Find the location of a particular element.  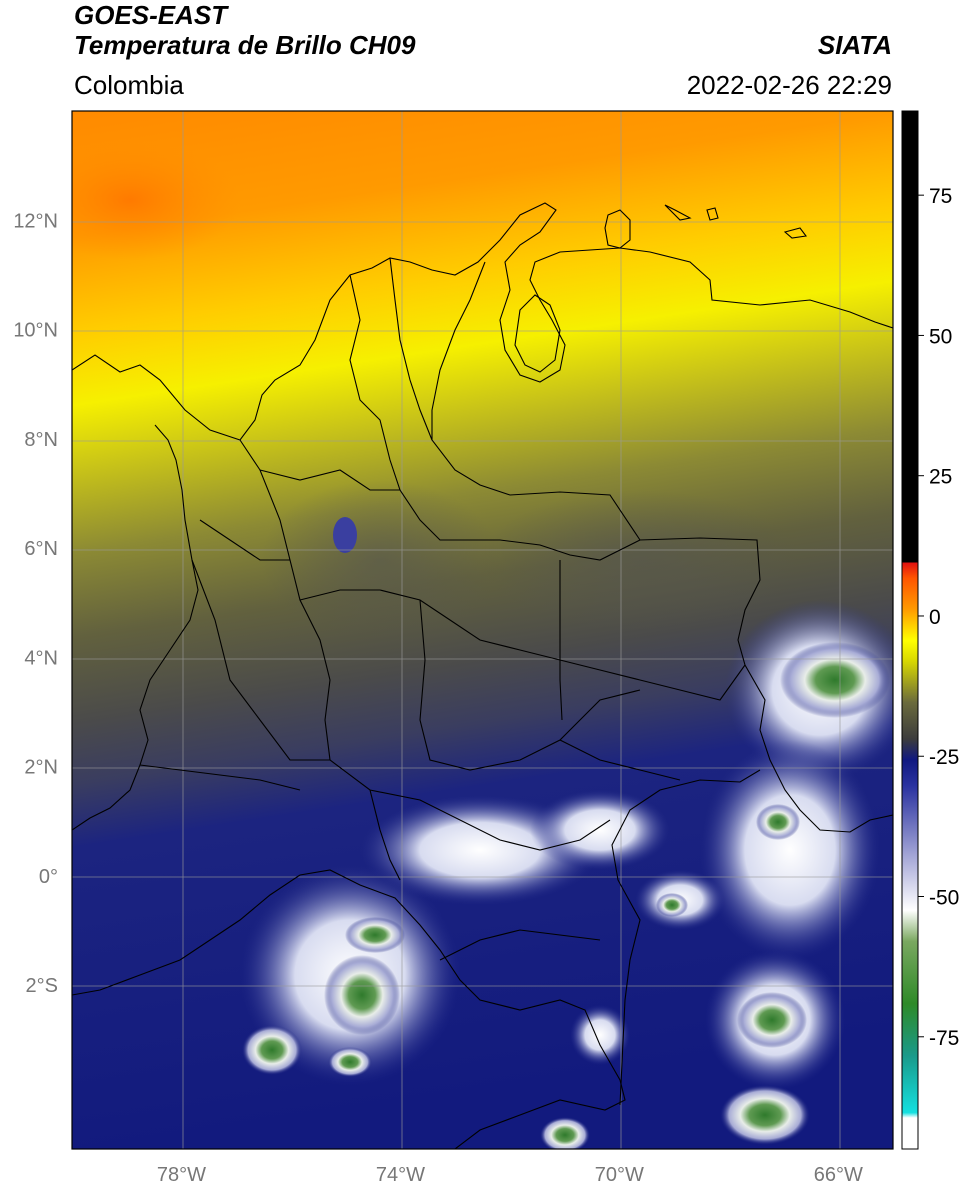

dry-andes-area is located at coordinates (380, 560).